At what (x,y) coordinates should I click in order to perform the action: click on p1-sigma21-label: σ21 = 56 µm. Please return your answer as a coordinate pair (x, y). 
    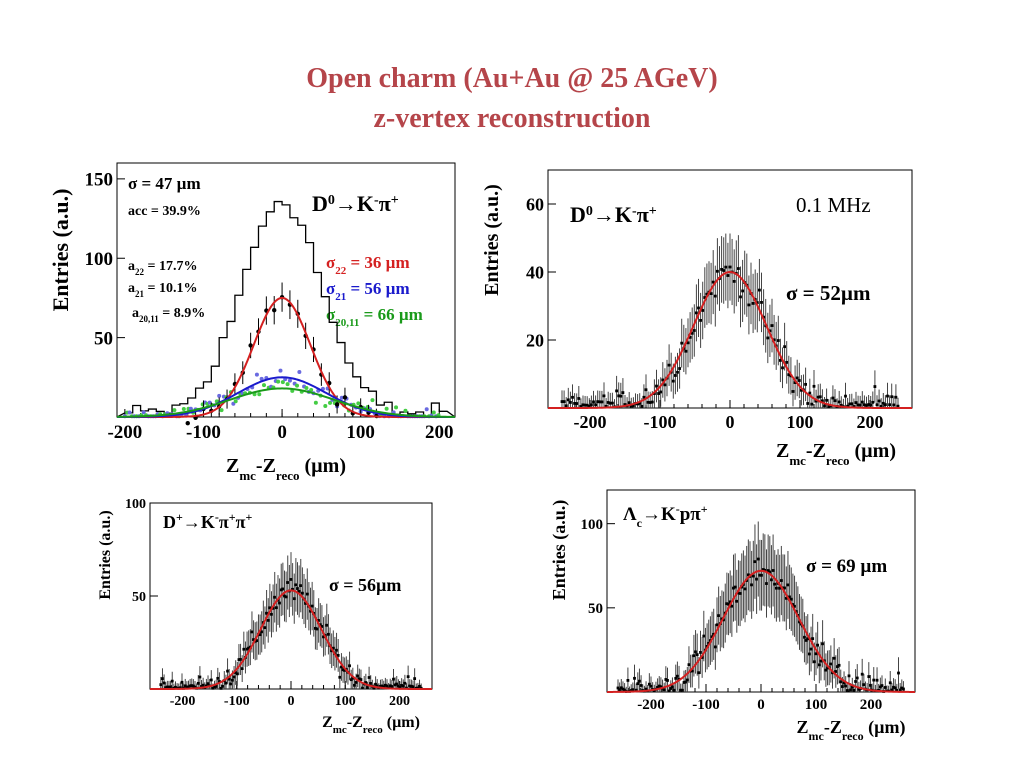
    Looking at the image, I should click on (368, 291).